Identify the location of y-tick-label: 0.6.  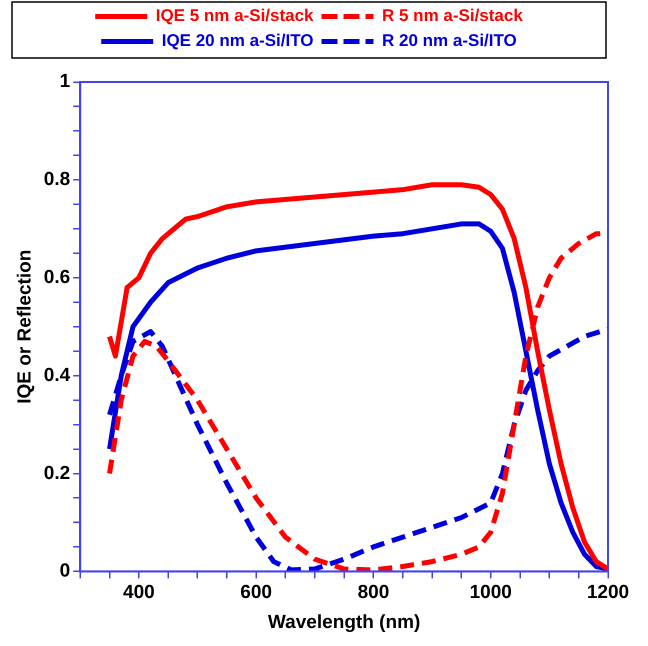
(57, 277).